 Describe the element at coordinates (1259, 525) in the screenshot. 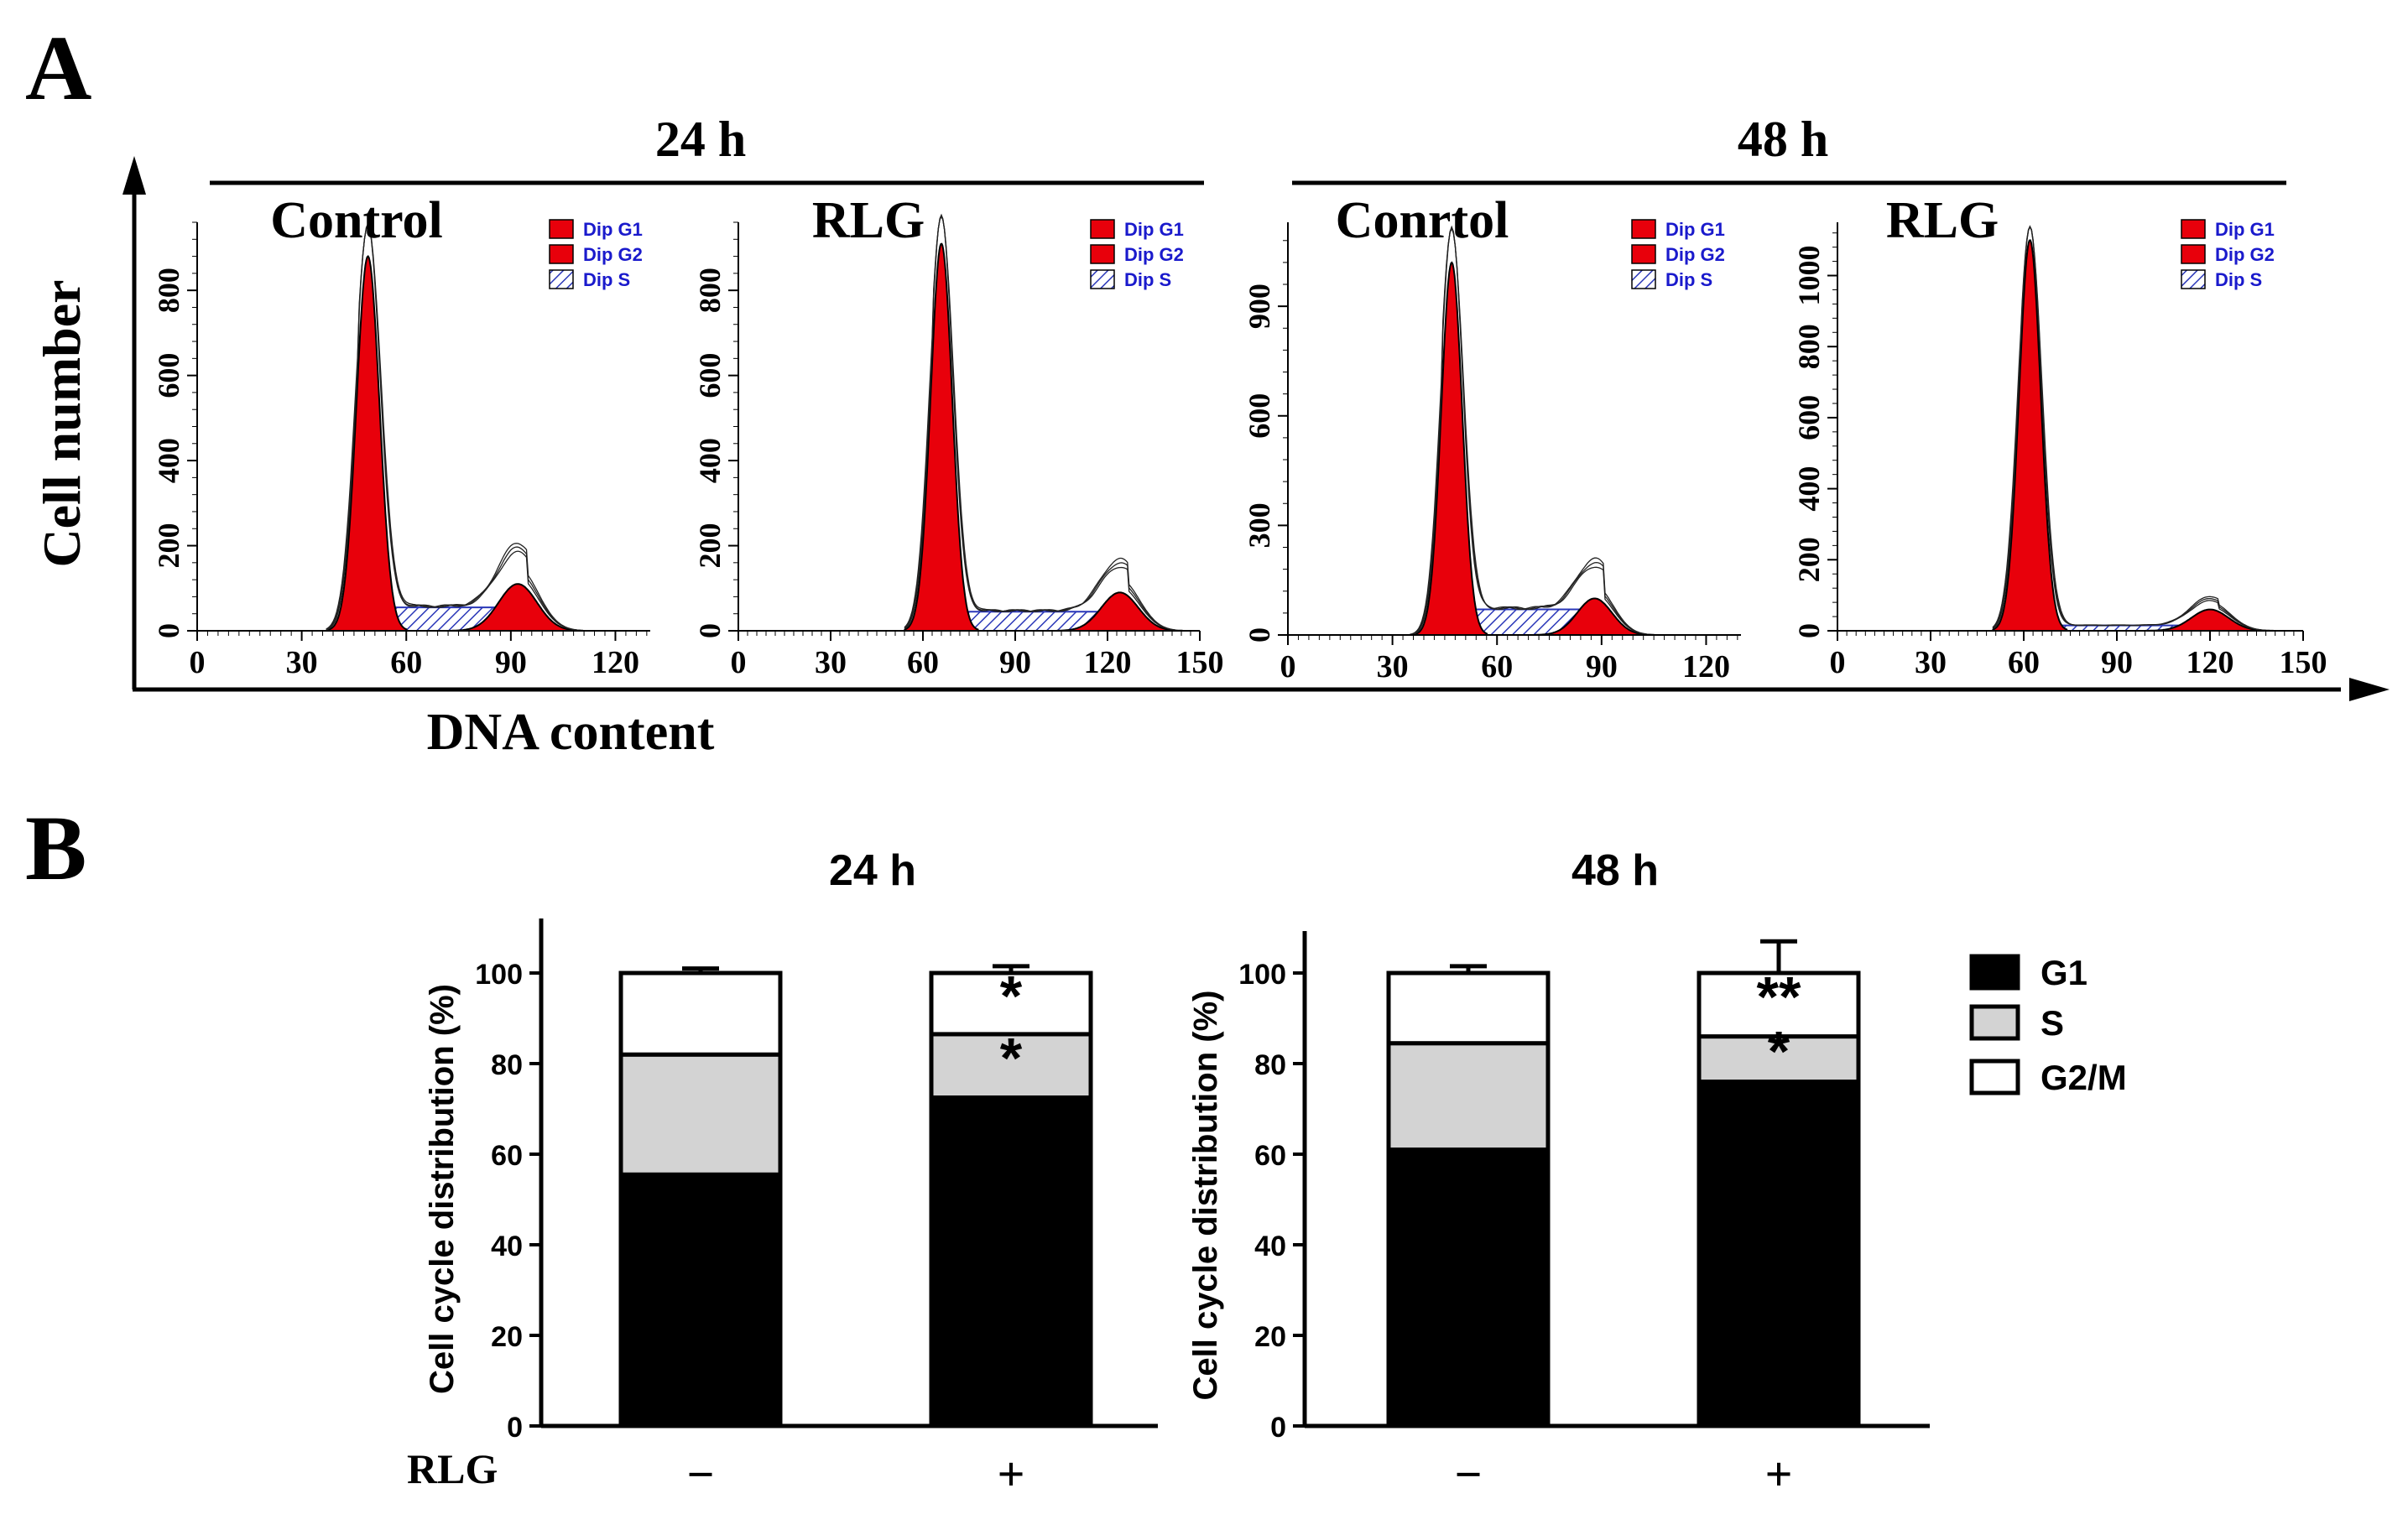

I see `y-tick-label: 300` at that location.